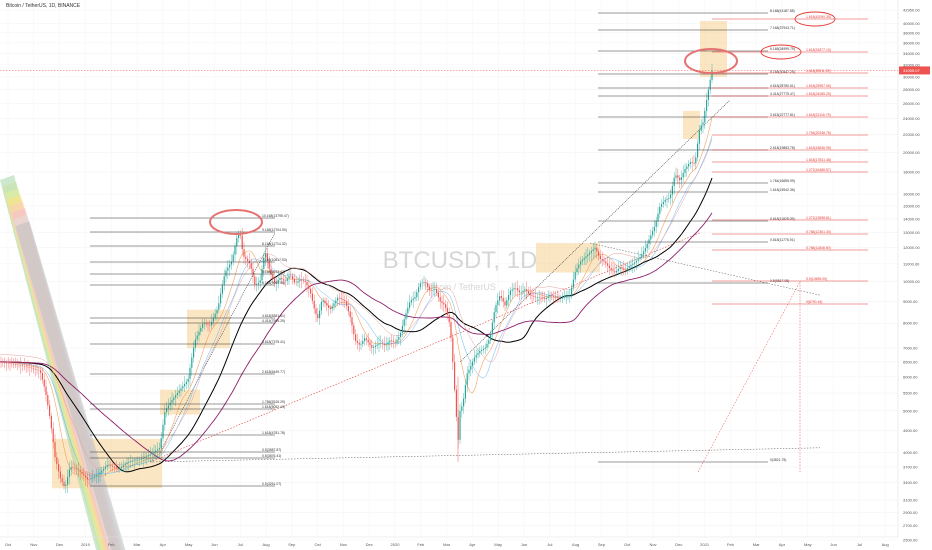 Image resolution: width=932 pixels, height=550 pixels. What do you see at coordinates (240, 544) in the screenshot?
I see `time-tick-label: Jul` at bounding box center [240, 544].